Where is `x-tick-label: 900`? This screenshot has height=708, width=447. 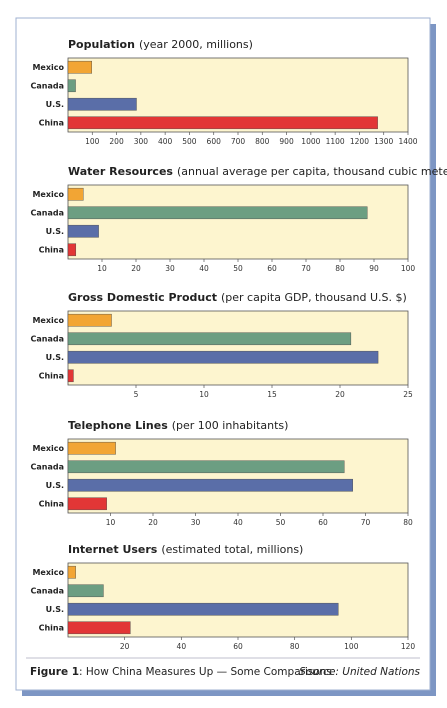
x-tick-label: 900 is located at coordinates (286, 141).